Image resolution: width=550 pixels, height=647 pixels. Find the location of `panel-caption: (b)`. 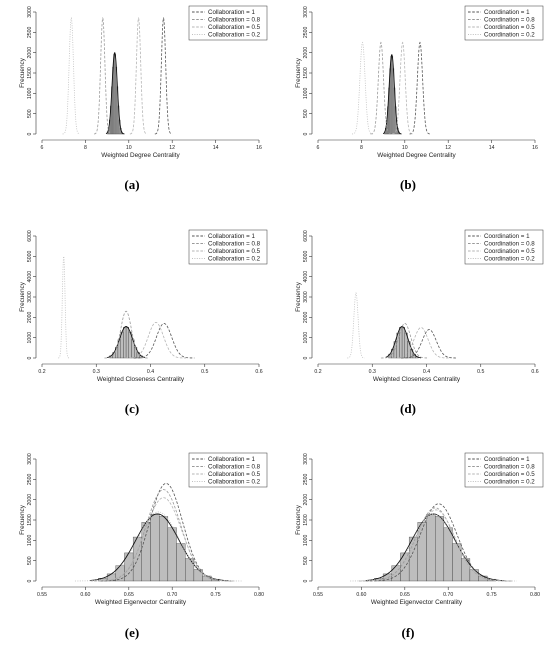

panel-caption: (b) is located at coordinates (408, 184).